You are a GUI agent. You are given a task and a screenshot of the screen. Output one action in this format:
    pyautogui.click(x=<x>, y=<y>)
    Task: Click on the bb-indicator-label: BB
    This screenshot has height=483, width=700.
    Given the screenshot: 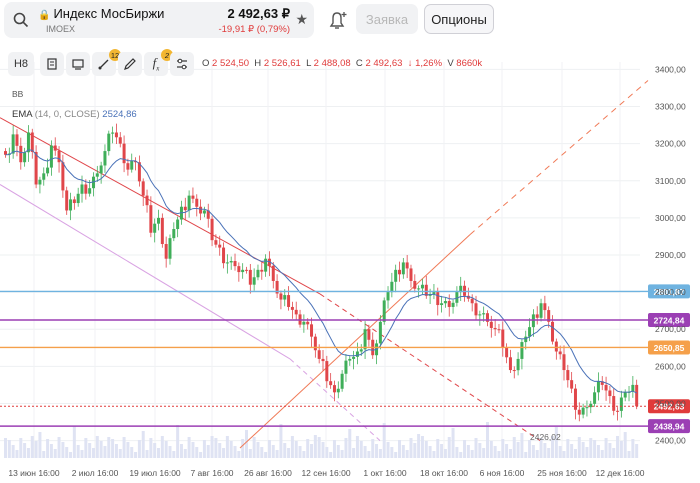 What is the action you would take?
    pyautogui.click(x=18, y=94)
    